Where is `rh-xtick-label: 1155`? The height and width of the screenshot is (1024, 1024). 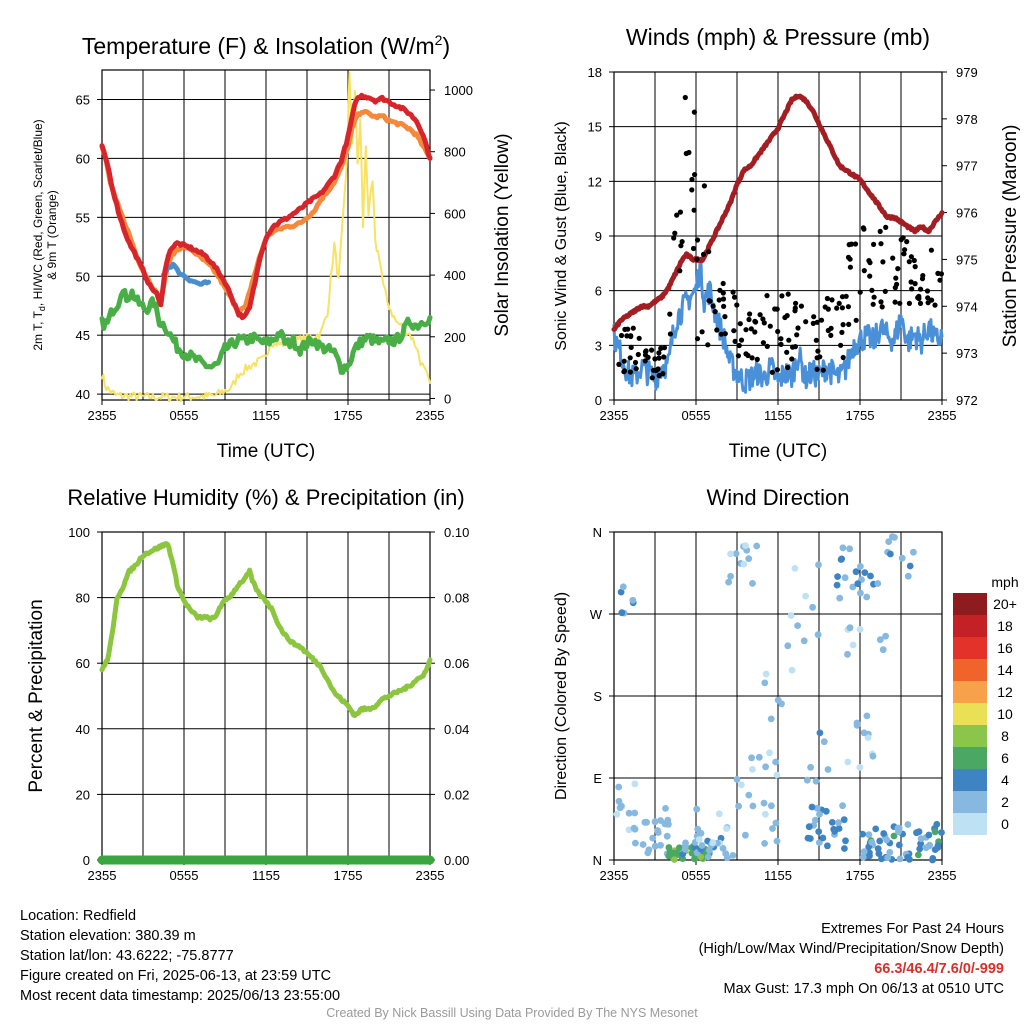 rh-xtick-label: 1155 is located at coordinates (266, 875).